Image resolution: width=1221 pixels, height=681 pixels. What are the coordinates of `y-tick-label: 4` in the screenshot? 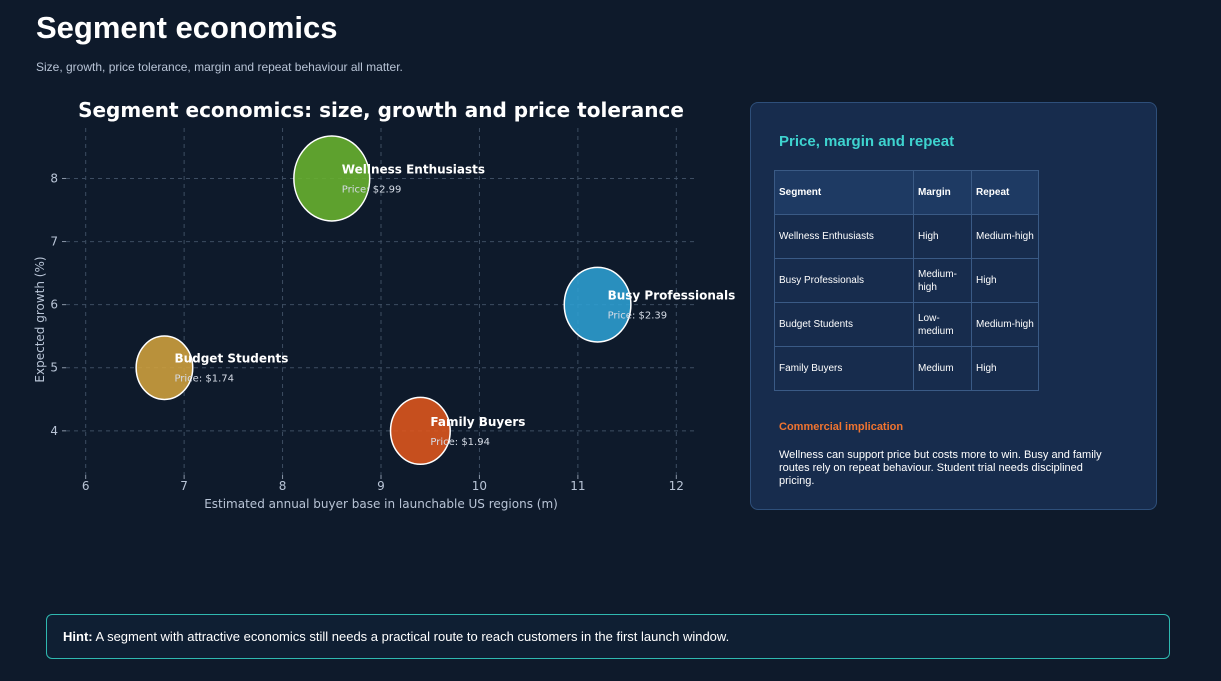 It's located at (54, 431).